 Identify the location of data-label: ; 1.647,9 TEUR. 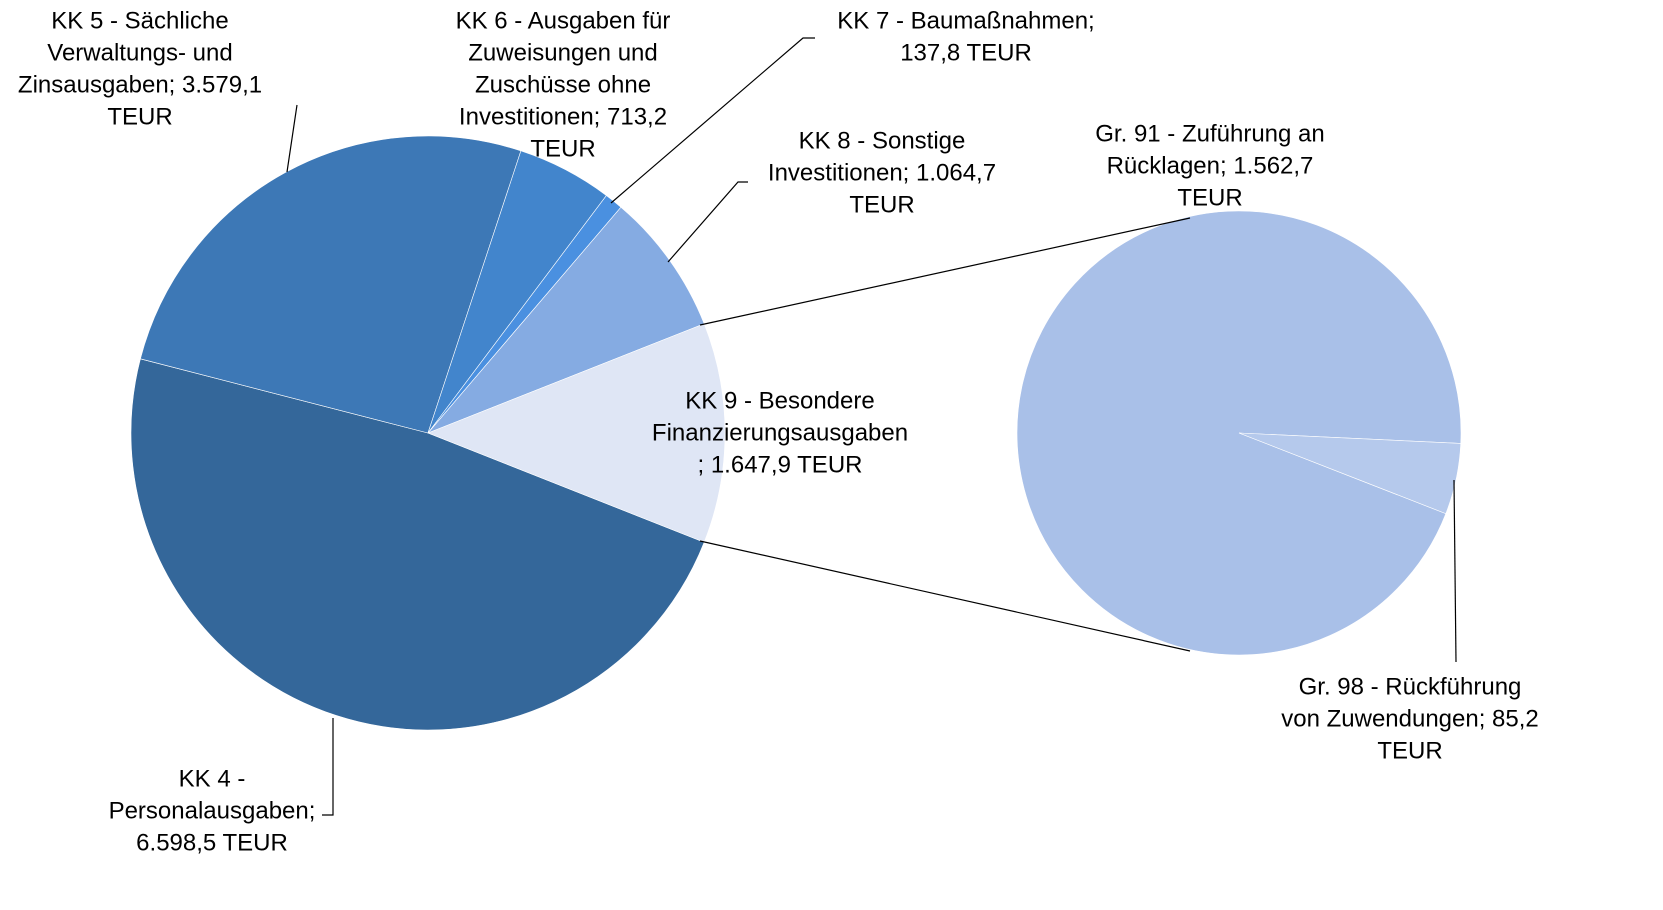
(780, 464).